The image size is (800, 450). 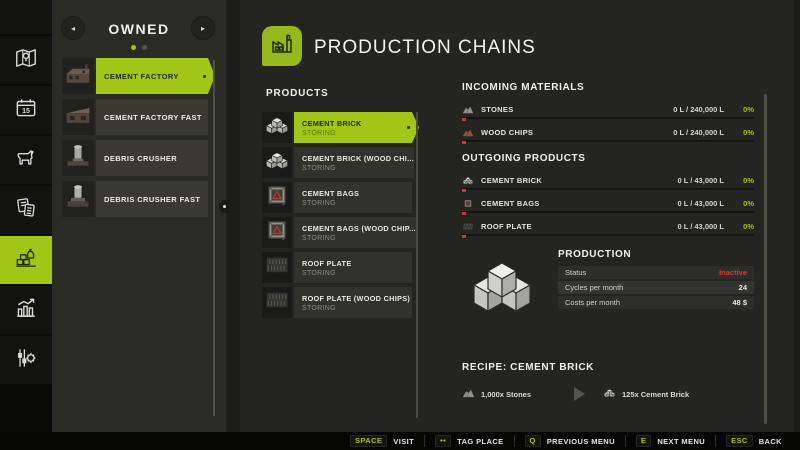 I want to click on owned-item-label: CEMENT FACTORY FAST, so click(x=153, y=117).